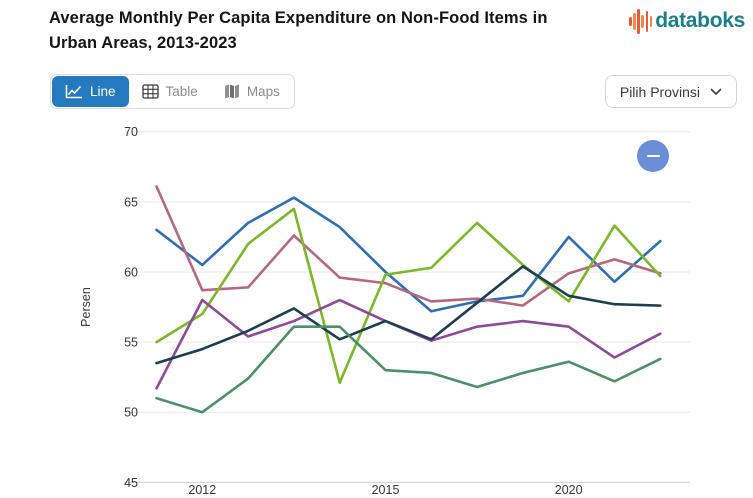 The height and width of the screenshot is (498, 753). I want to click on province-dropdown-label: Pilih Provinsi, so click(659, 91).